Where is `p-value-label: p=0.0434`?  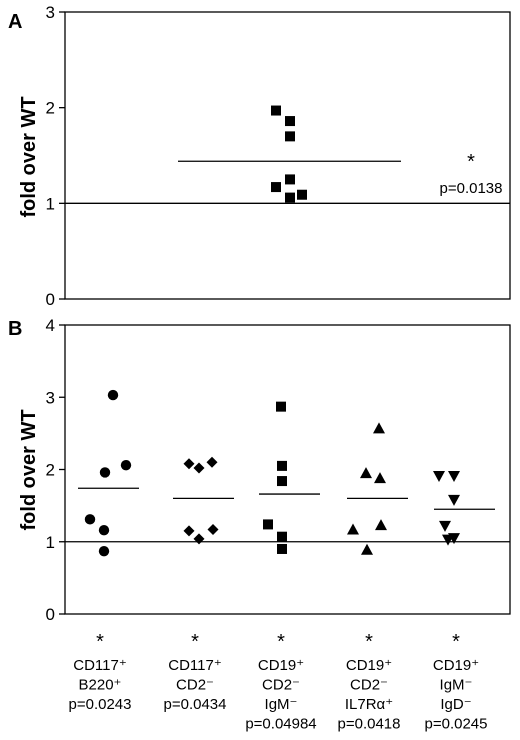 p-value-label: p=0.0434 is located at coordinates (195, 704).